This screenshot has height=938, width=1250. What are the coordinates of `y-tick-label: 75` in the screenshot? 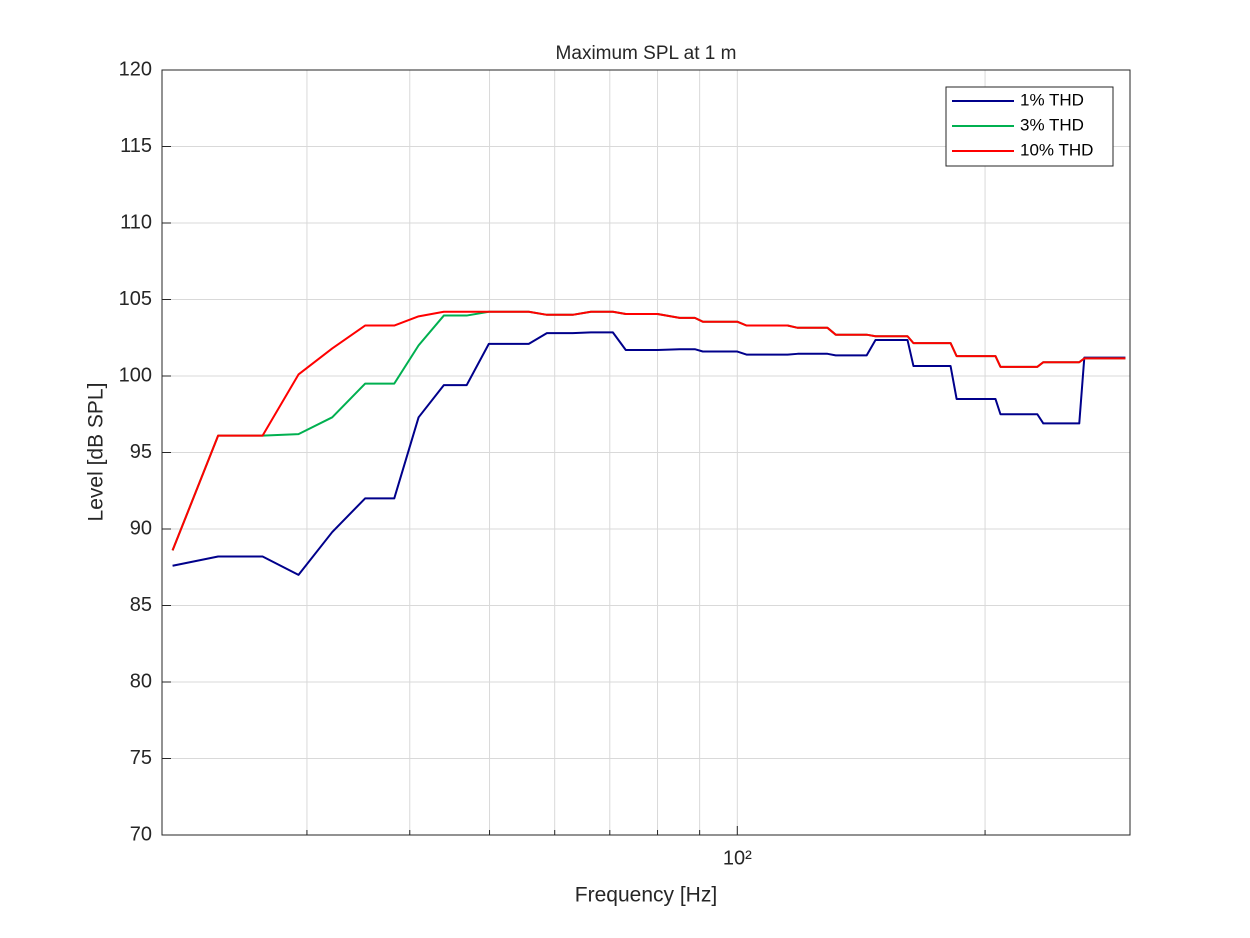 It's located at (141, 758).